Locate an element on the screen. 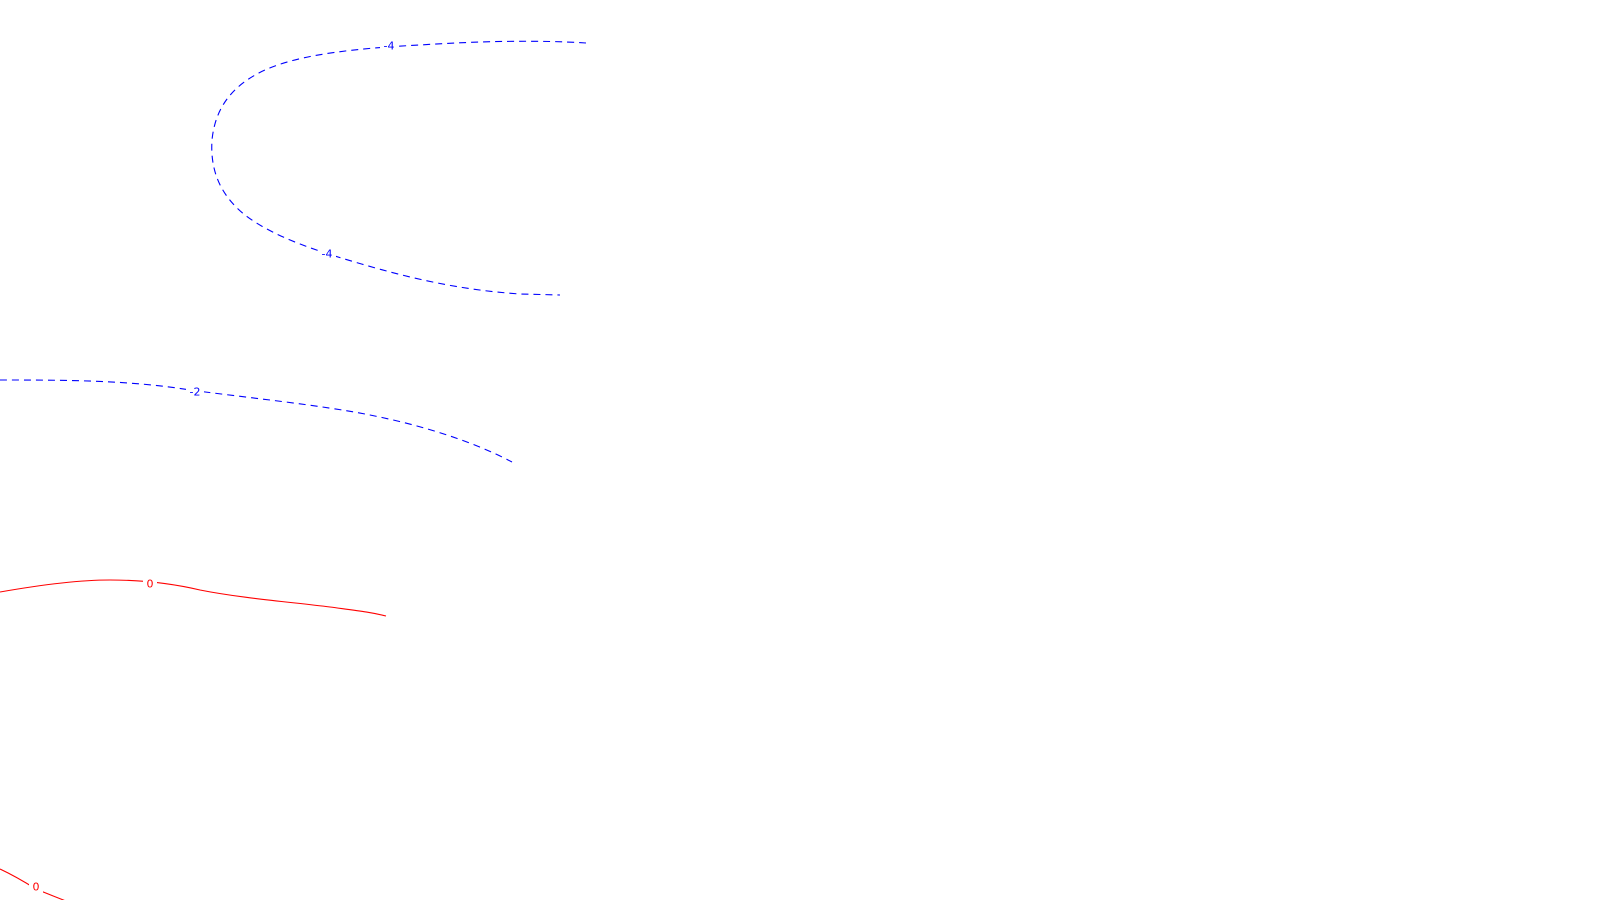 The width and height of the screenshot is (1600, 900). contour-minus-2: -2 is located at coordinates (256, 421).